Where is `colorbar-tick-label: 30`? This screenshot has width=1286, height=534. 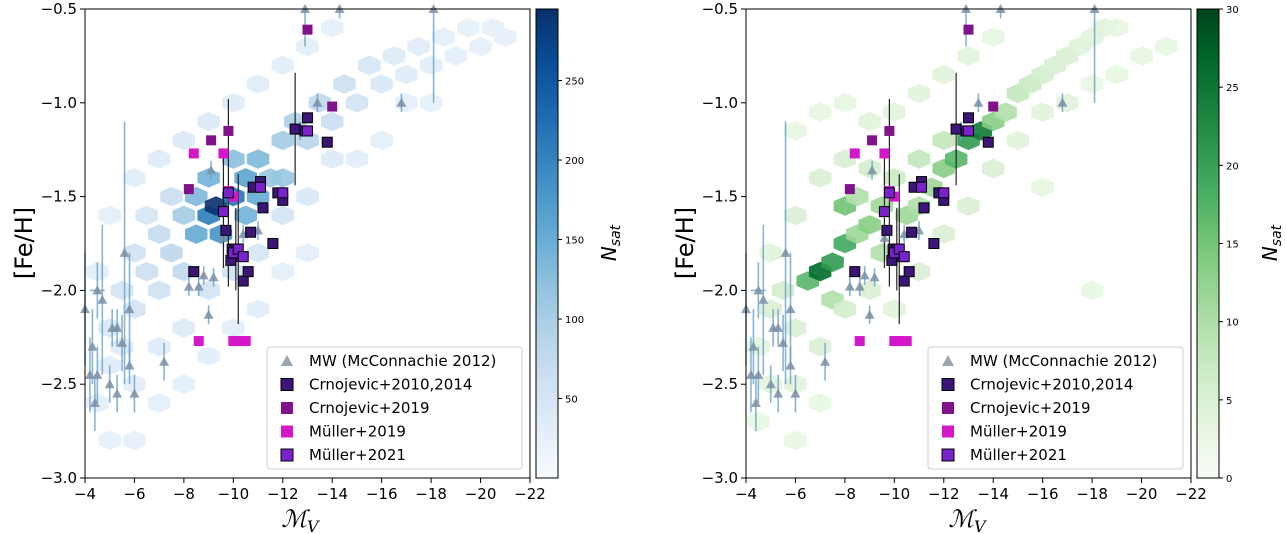
colorbar-tick-label: 30 is located at coordinates (1232, 10).